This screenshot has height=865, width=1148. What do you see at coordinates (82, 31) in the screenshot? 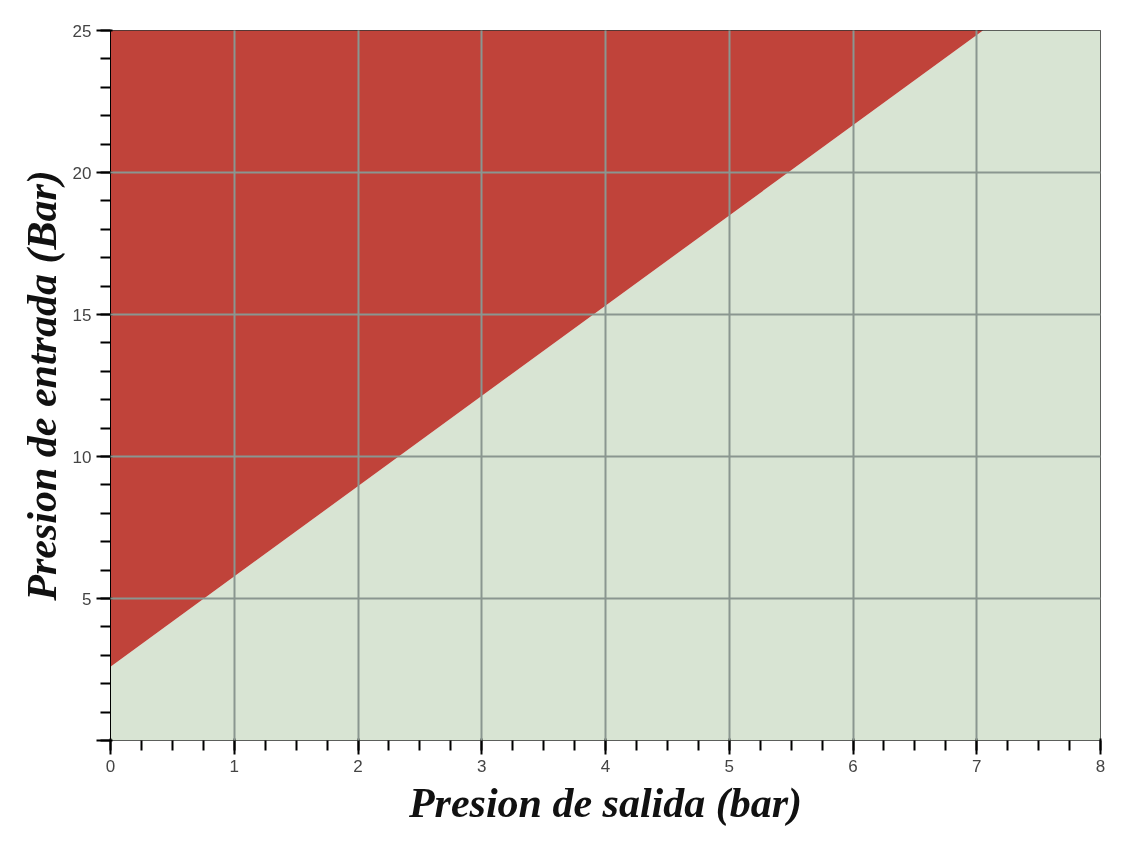
I see `y-tick-label: 25` at bounding box center [82, 31].